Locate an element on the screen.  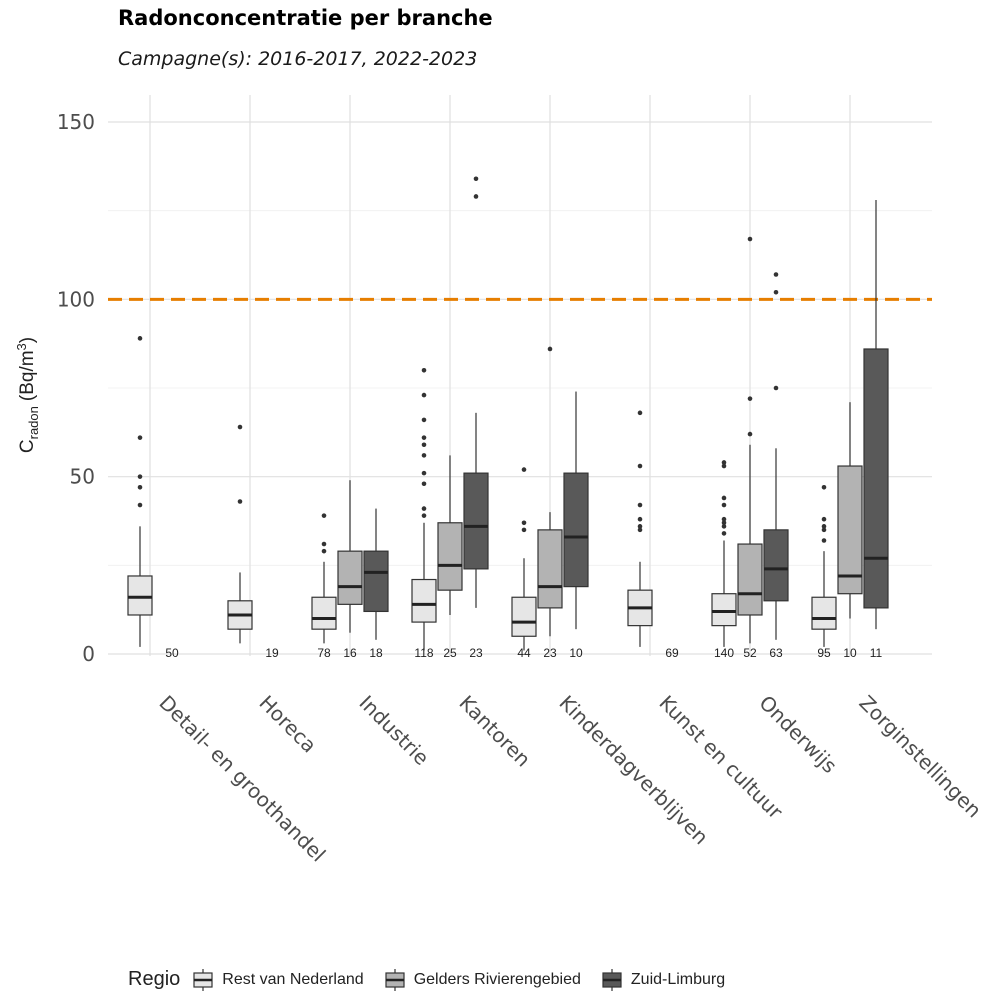
y-axis-title-sub: radon is located at coordinates (33, 422).